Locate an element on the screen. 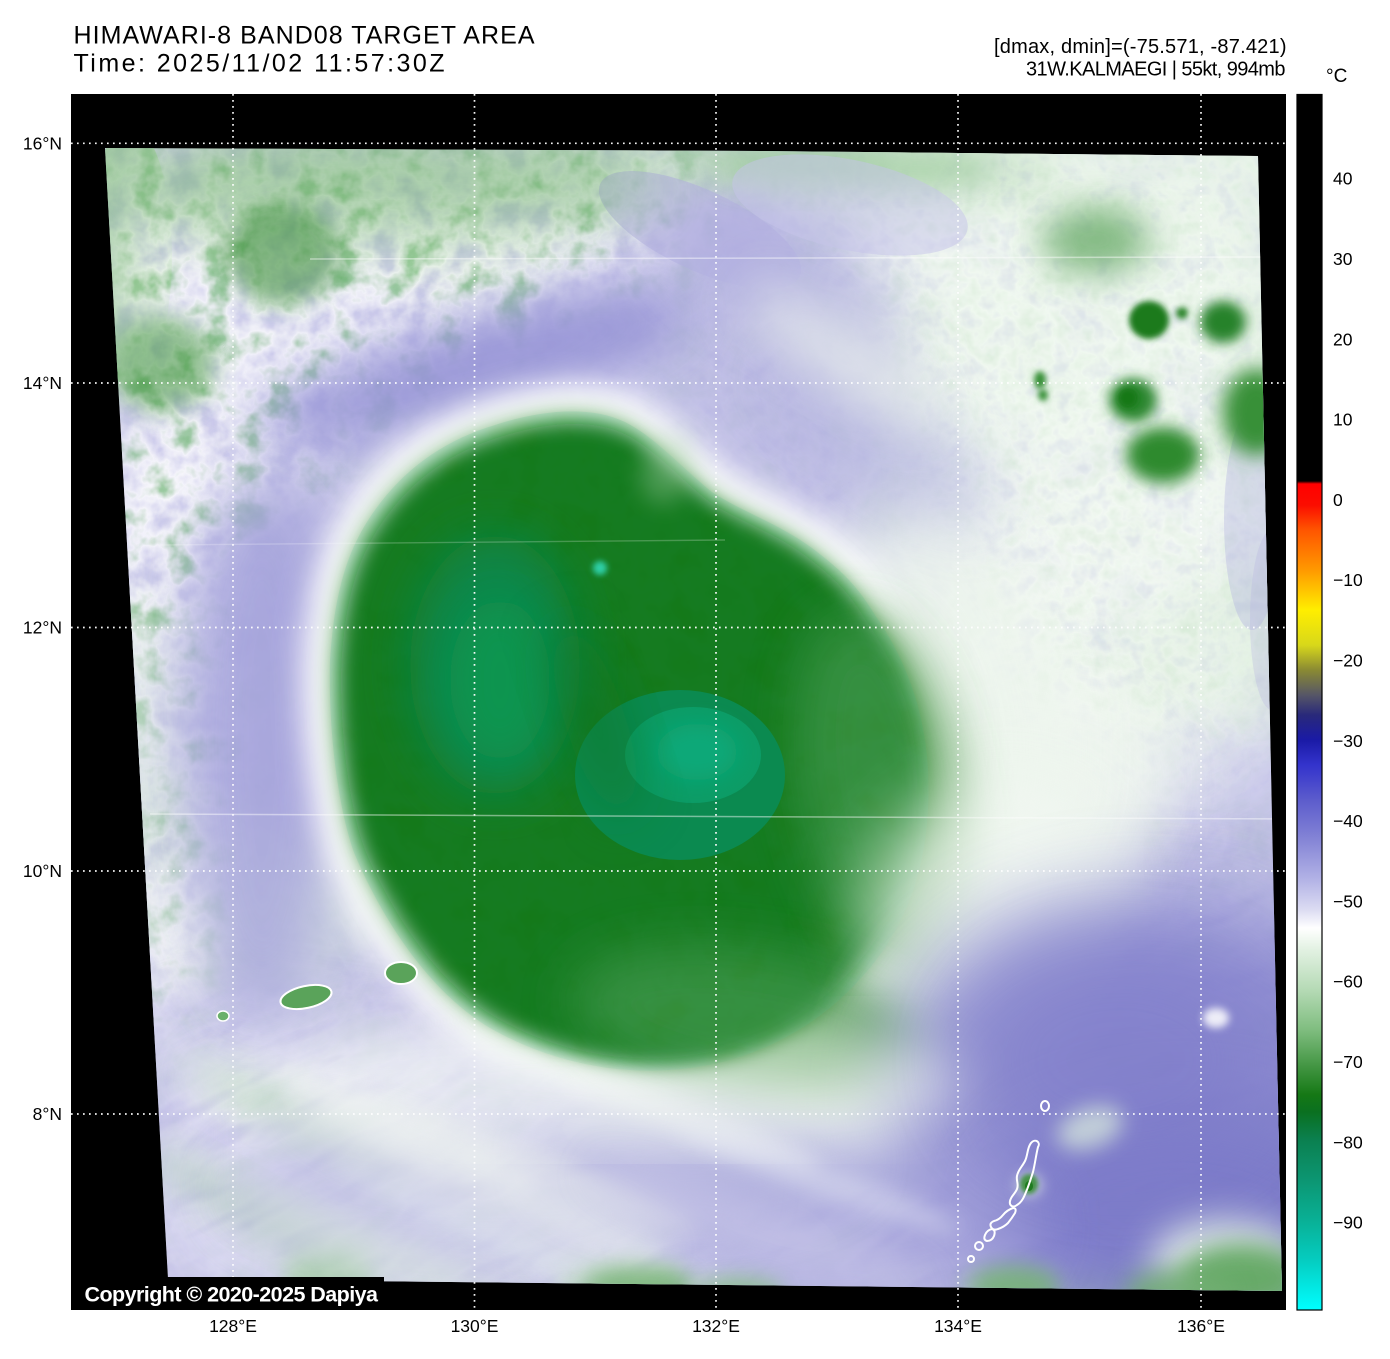  svg-text: 20 is located at coordinates (1343, 339).